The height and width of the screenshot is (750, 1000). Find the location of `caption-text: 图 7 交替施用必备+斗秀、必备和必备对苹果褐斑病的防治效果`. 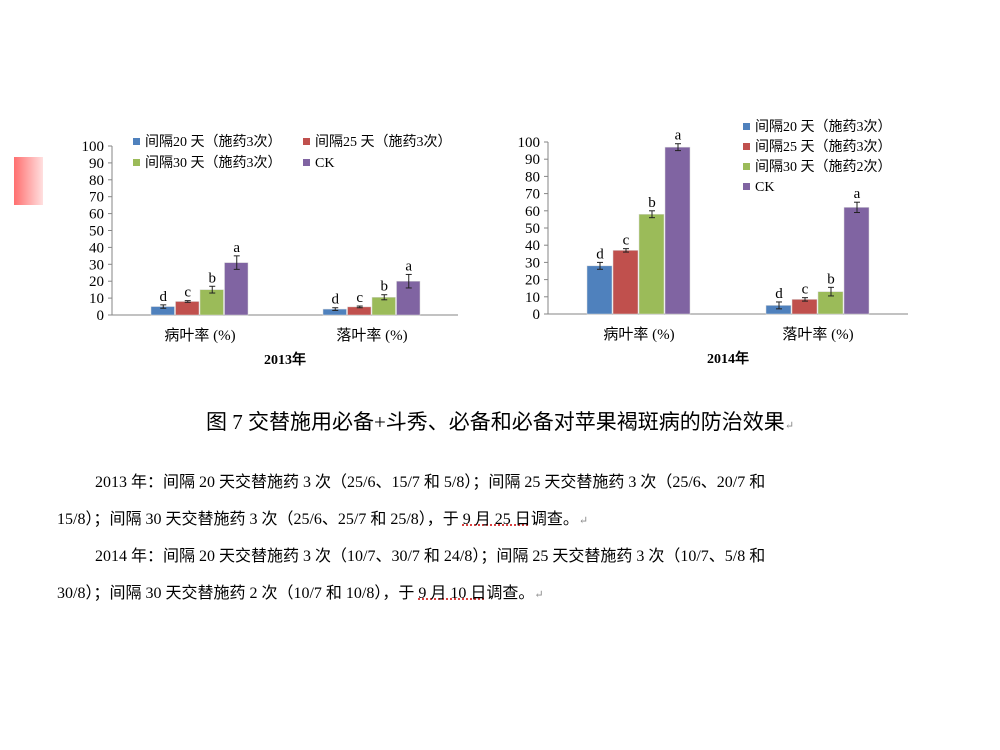

caption-text: 图 7 交替施用必备+斗秀、必备和必备对苹果褐斑病的防治效果 is located at coordinates (495, 422).